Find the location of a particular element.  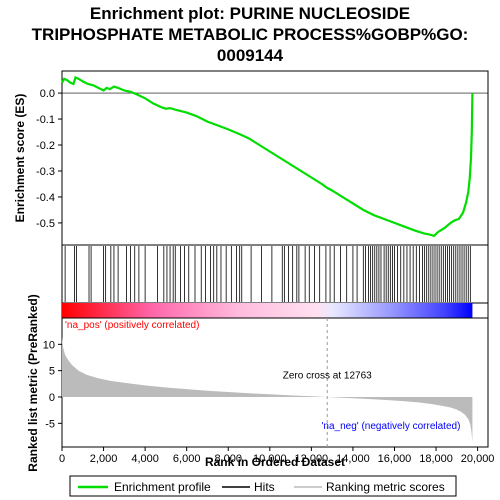

hits-panel is located at coordinates (275, 274).